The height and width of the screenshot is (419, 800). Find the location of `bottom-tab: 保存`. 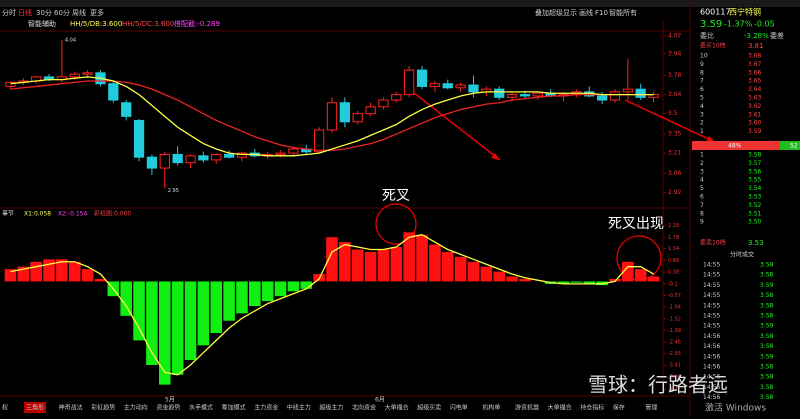

bottom-tab: 保存 is located at coordinates (619, 408).